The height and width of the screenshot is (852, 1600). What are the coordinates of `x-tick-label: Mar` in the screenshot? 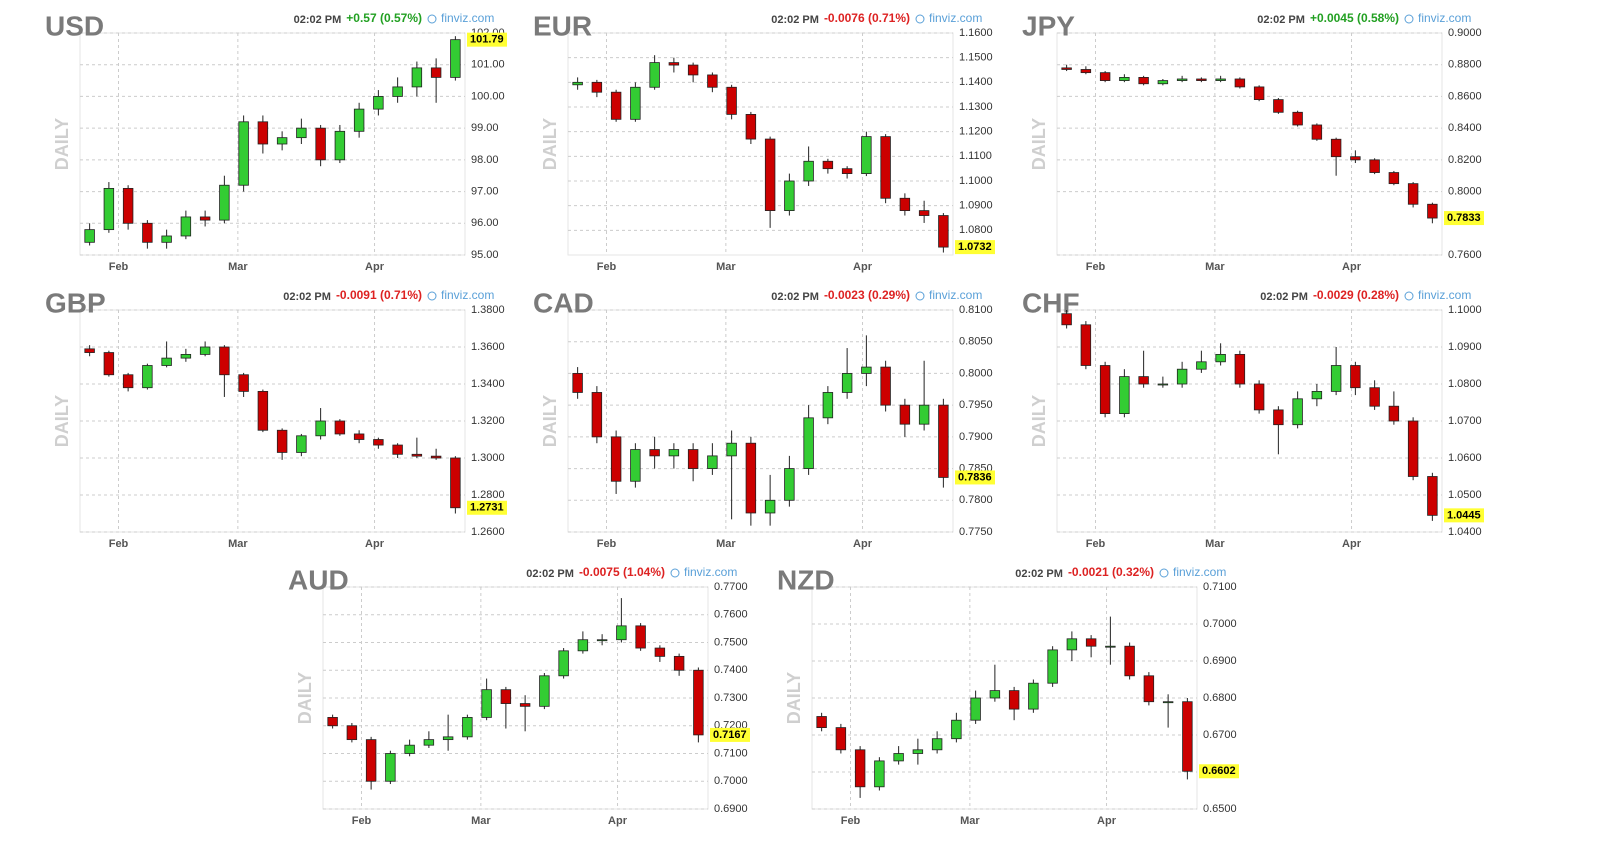 It's located at (1215, 544).